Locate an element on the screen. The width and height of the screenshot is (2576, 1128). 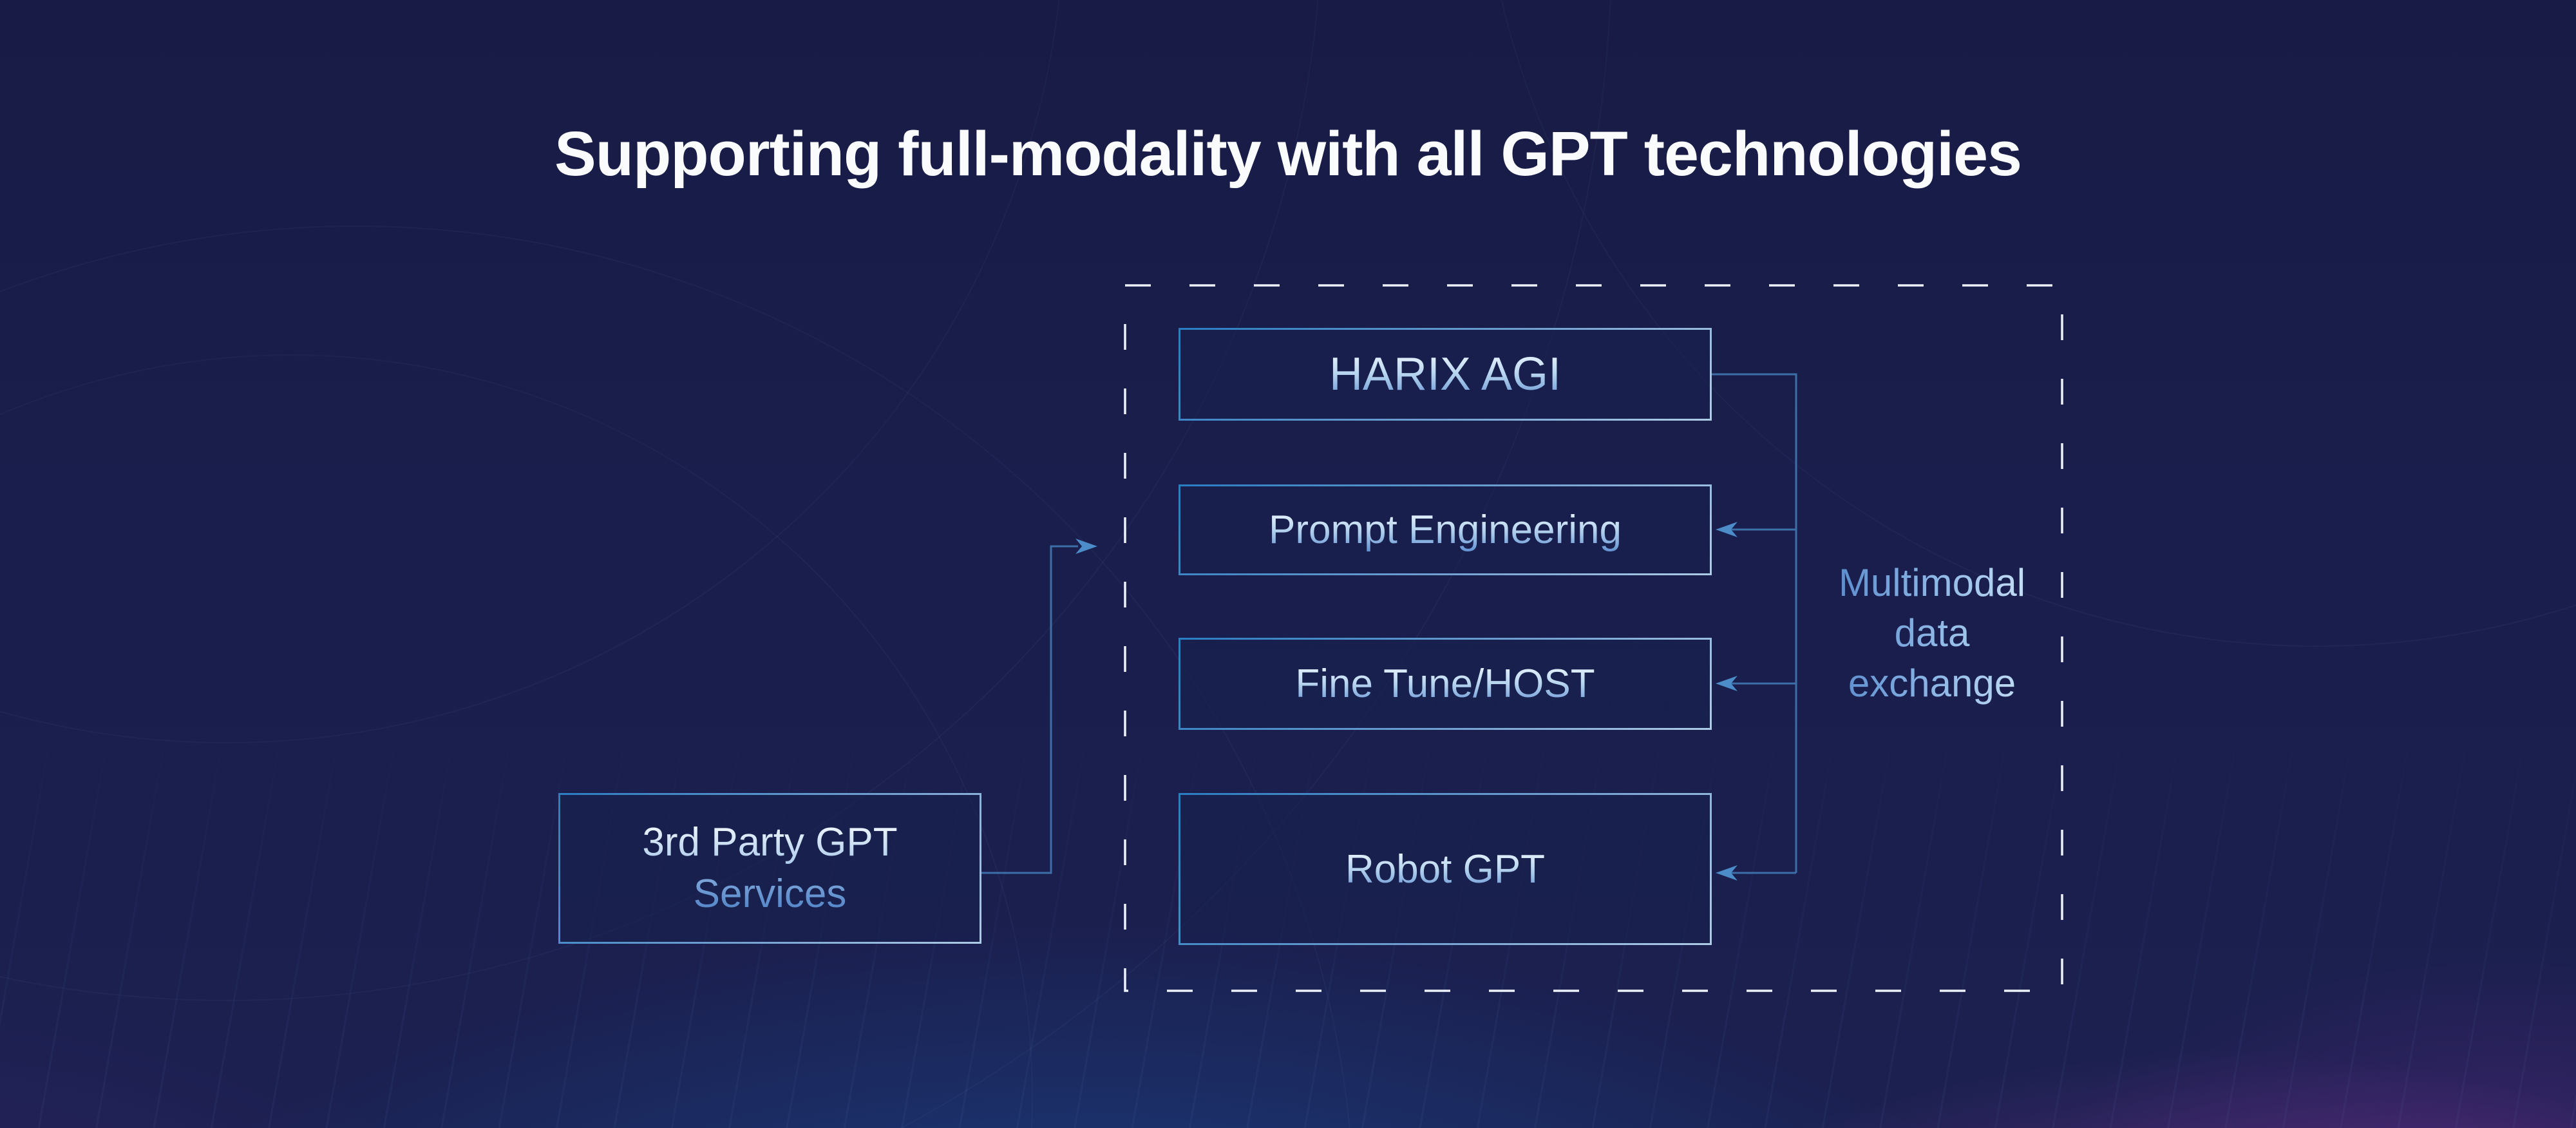
connector-3rd-party-to-group is located at coordinates (1029, 709).